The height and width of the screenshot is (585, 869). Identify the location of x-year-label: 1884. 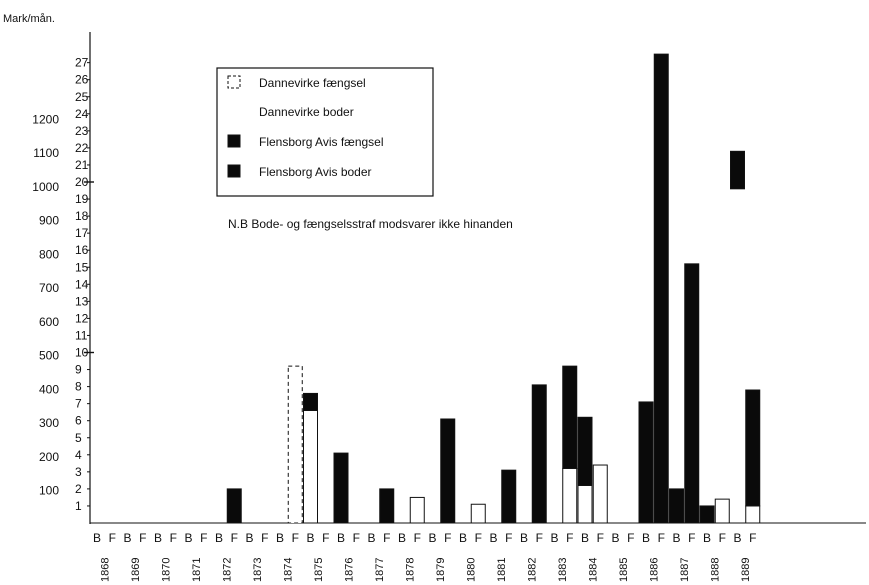
(594, 570).